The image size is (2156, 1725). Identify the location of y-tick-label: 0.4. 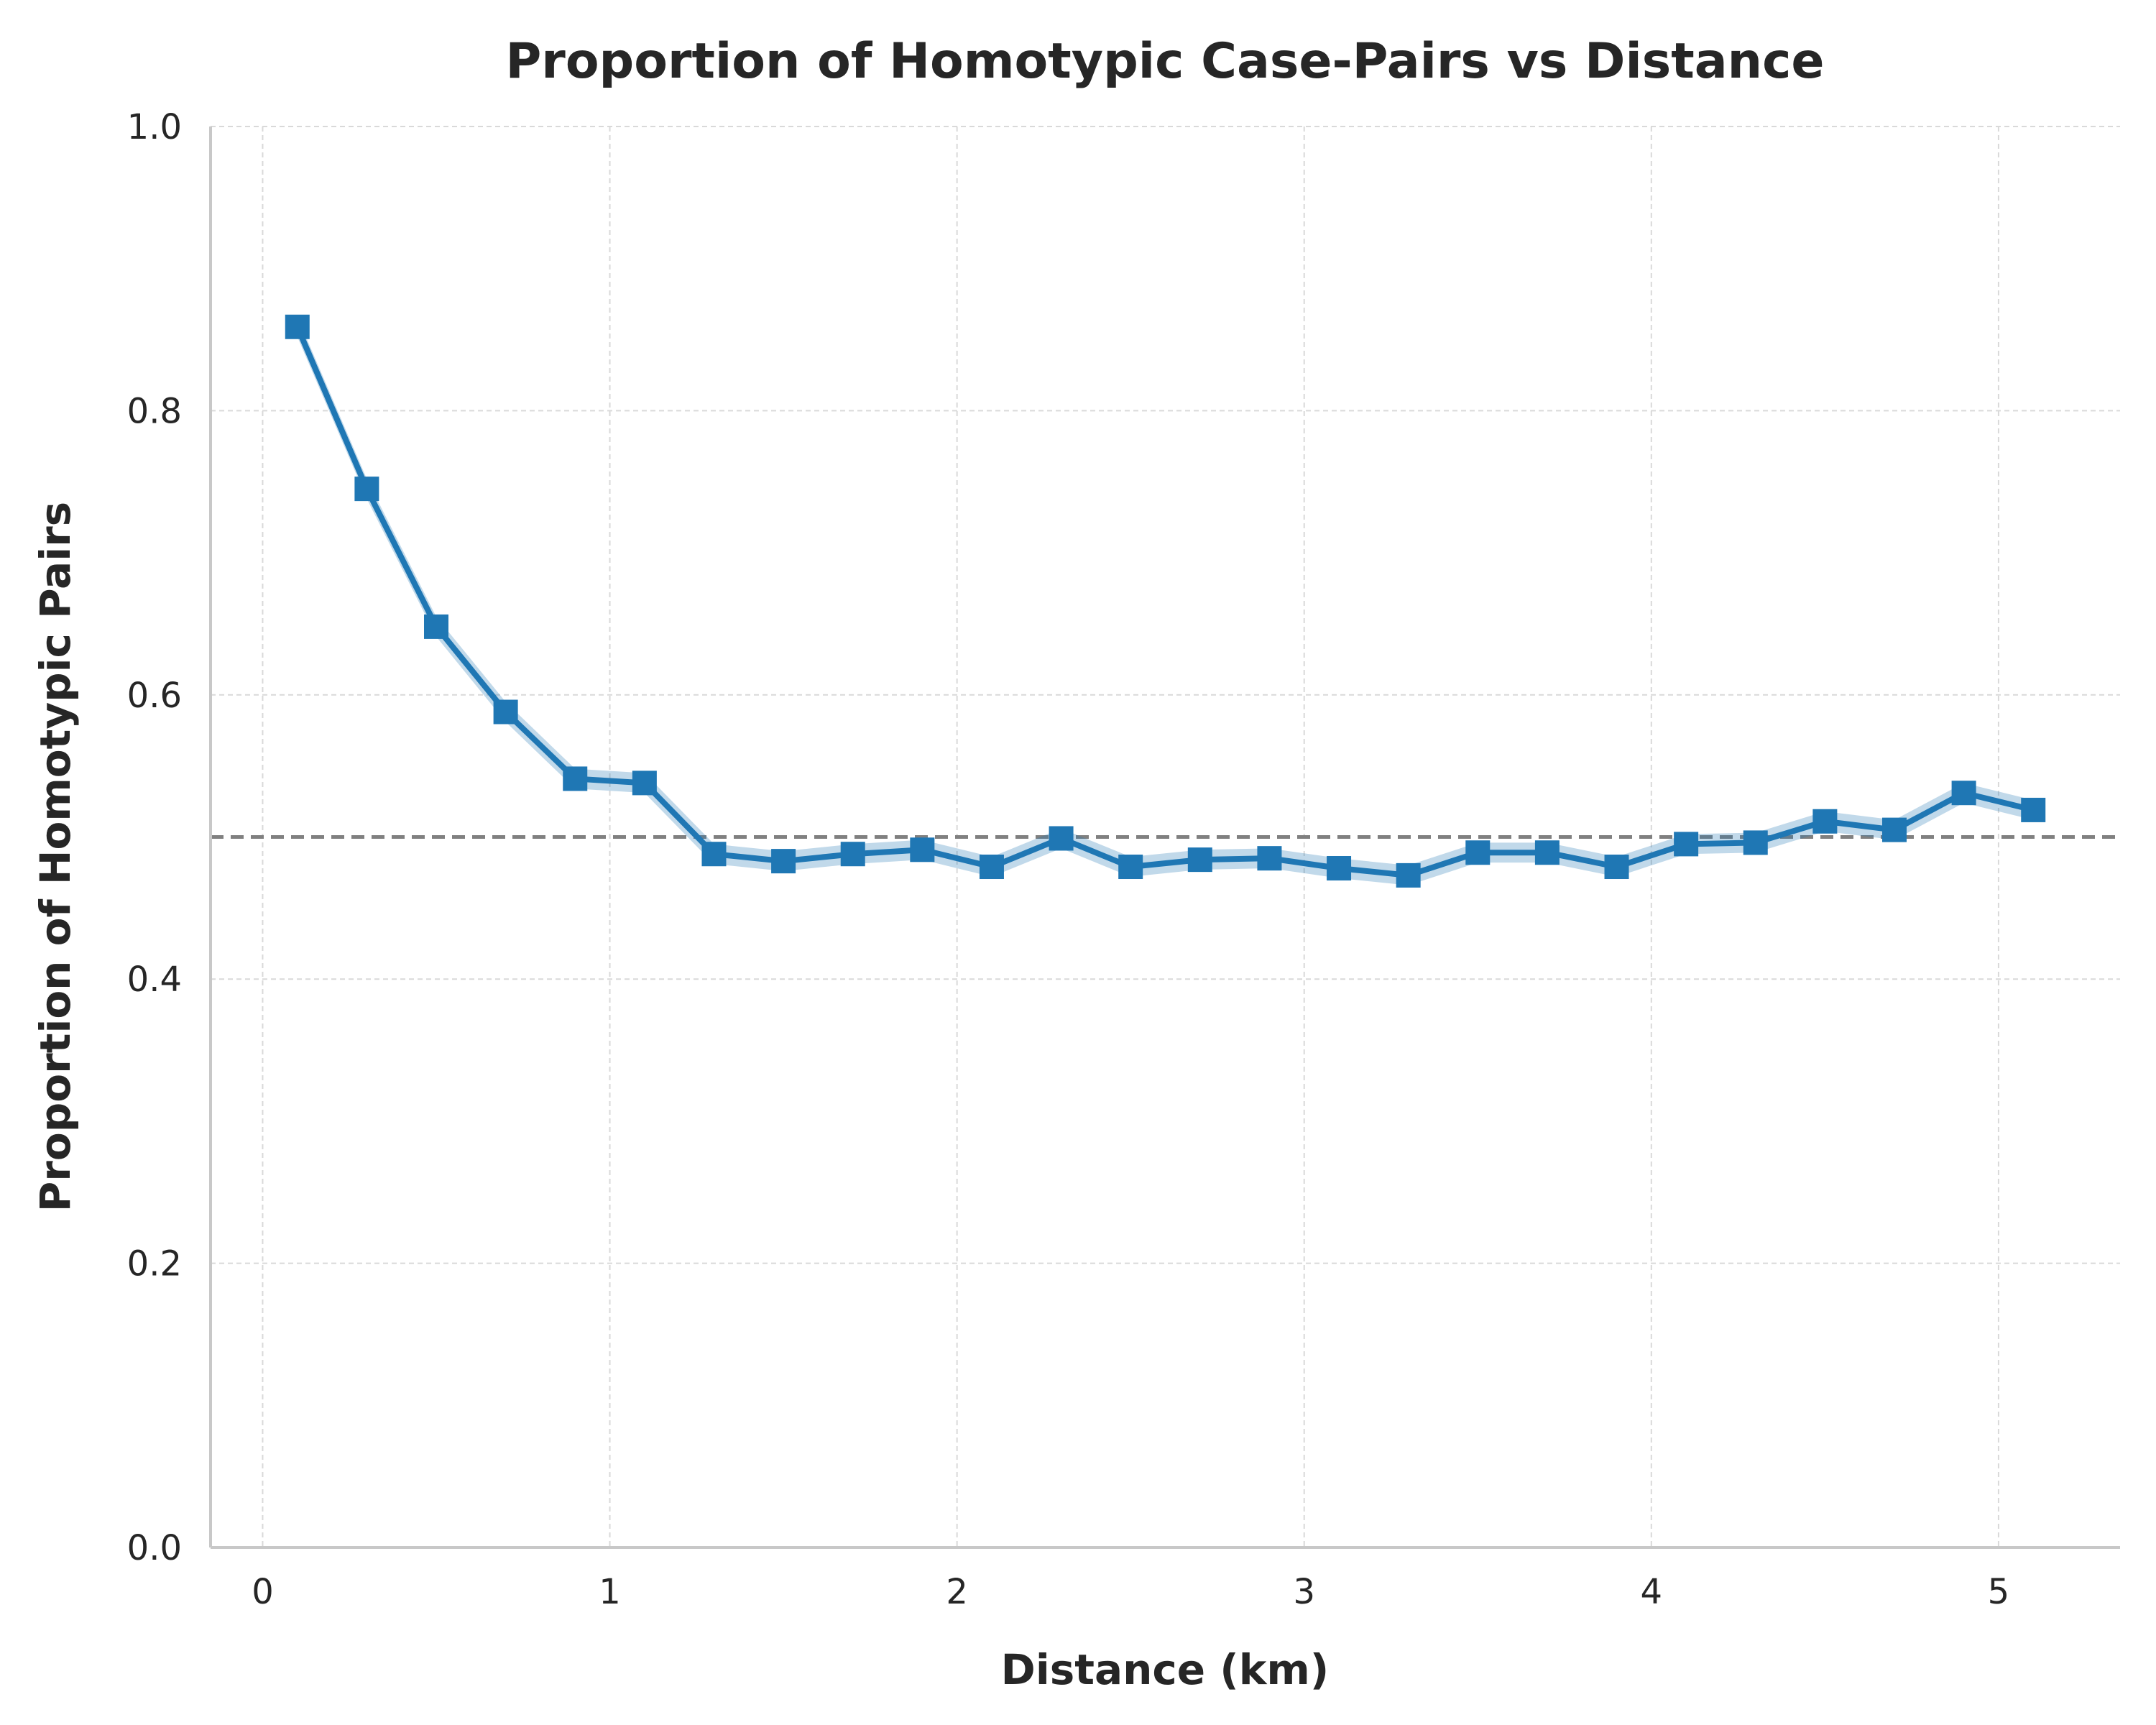
(154, 980).